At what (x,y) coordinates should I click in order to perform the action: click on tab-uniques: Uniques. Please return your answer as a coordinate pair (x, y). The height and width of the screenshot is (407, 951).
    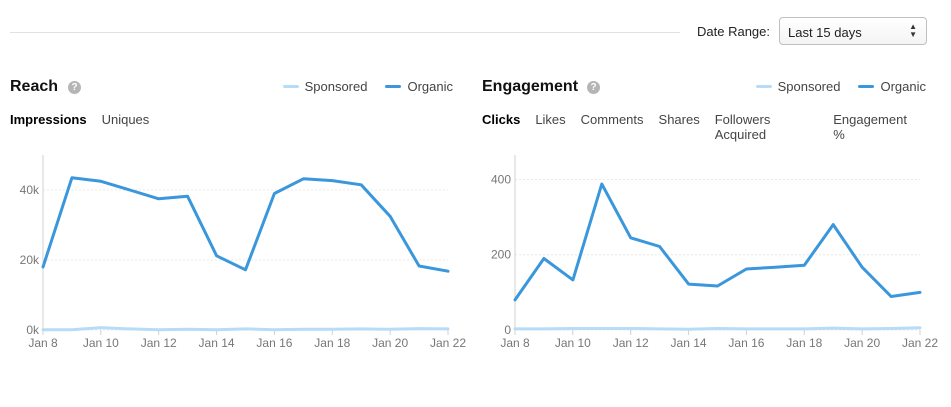
    Looking at the image, I should click on (125, 119).